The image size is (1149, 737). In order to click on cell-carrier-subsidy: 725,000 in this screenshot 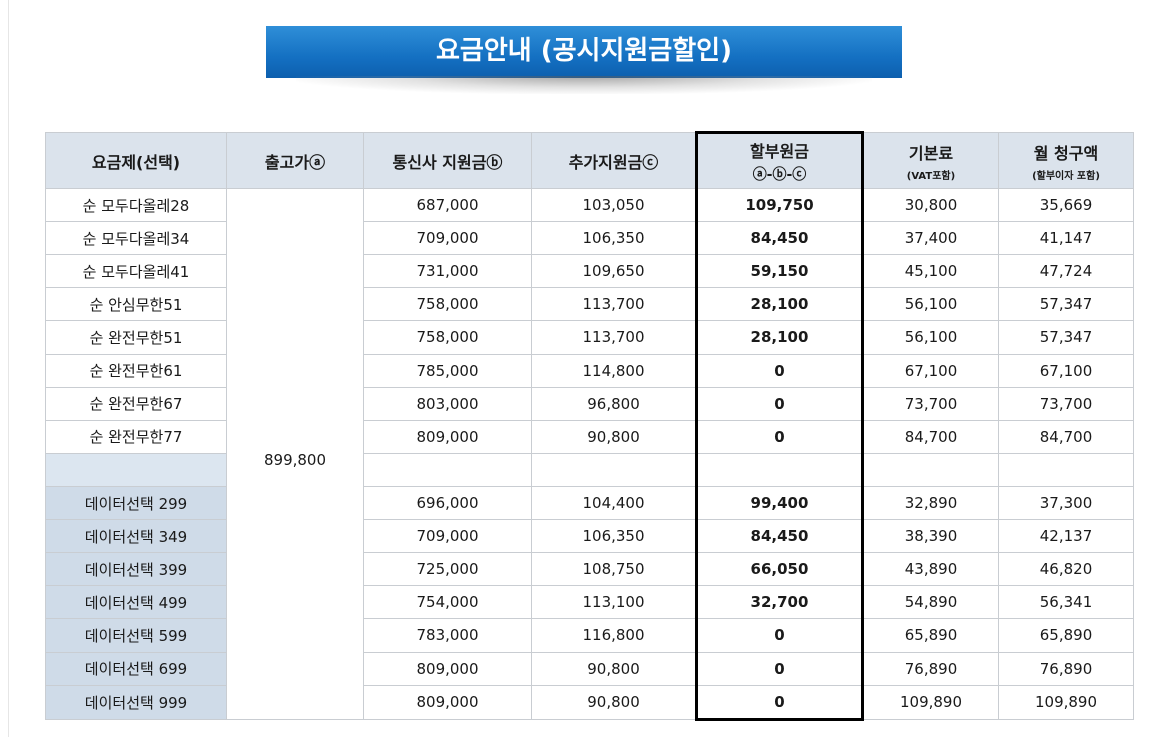, I will do `click(447, 569)`.